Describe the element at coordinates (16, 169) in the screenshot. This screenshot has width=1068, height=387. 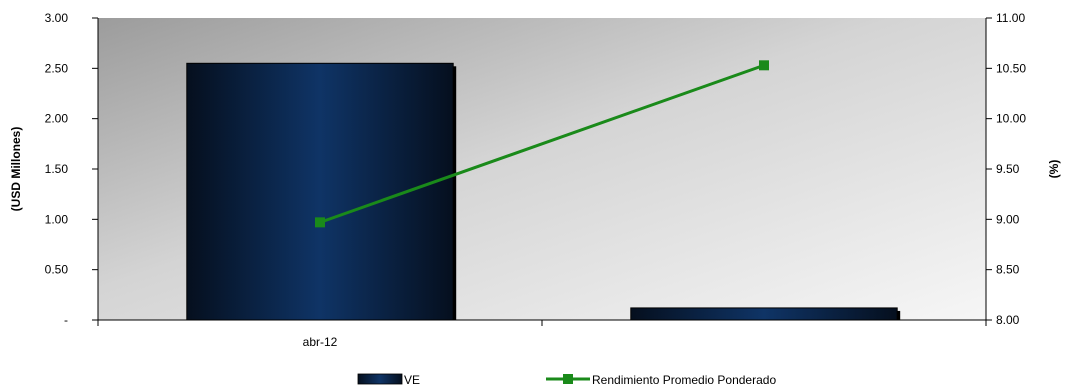
I see `y-axis-title: (USD Millones)` at that location.